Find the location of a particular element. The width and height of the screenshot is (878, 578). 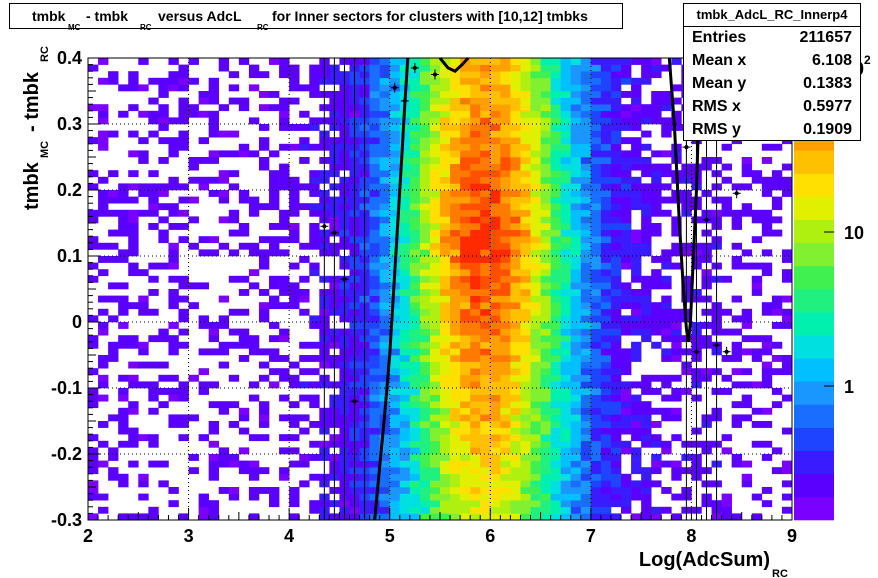

profile-point-marker is located at coordinates (706, 219).